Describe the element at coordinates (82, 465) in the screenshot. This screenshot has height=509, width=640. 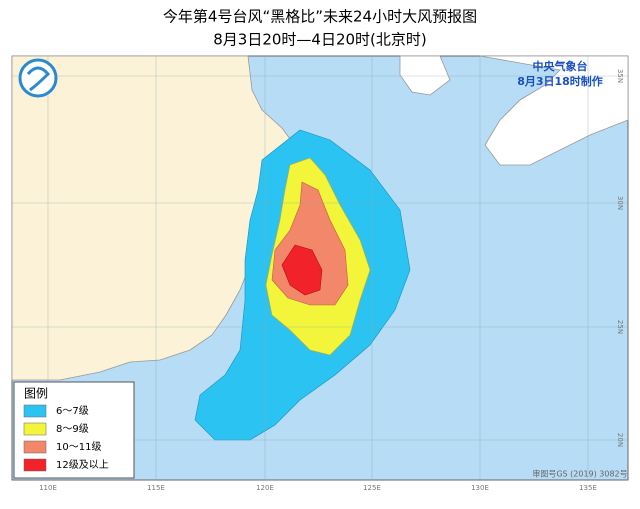
I see `legend-label: 12级及以上` at that location.